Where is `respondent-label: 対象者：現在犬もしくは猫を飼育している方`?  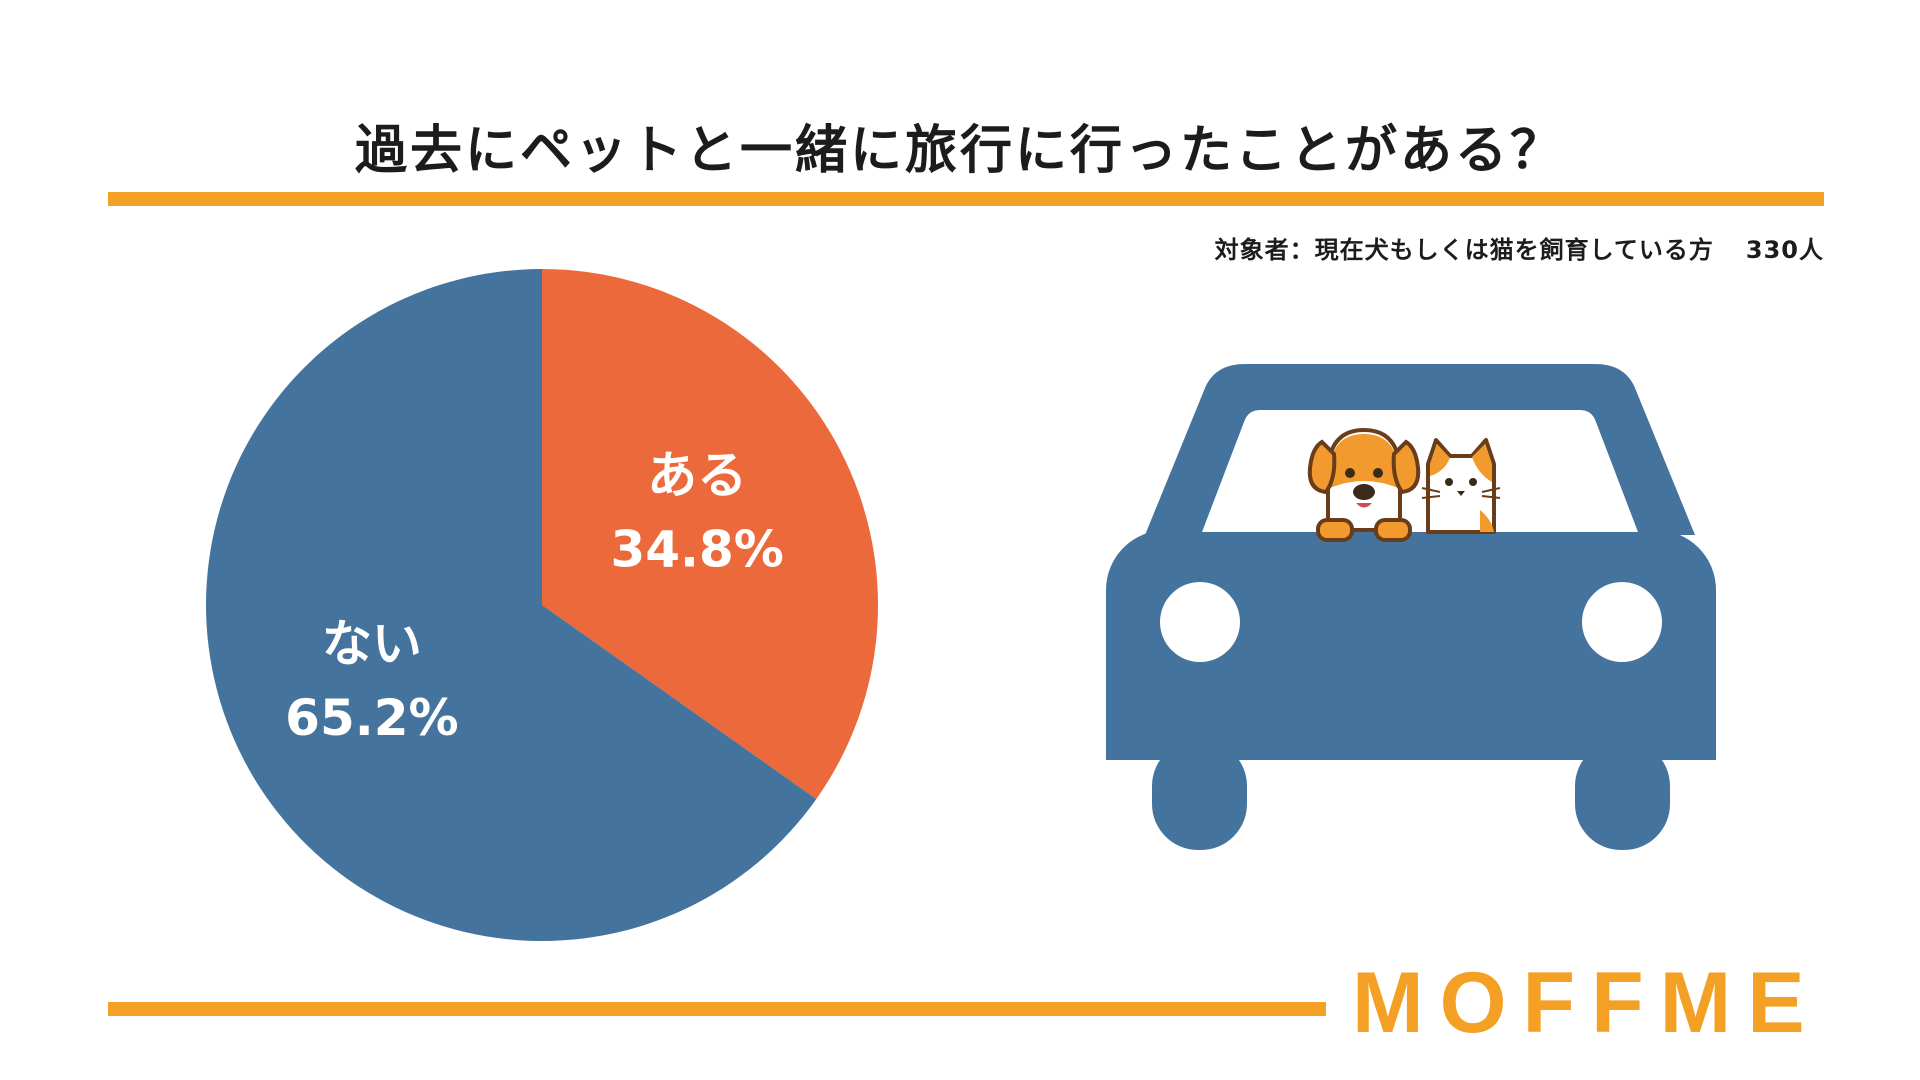
respondent-label: 対象者：現在犬もしくは猫を飼育している方 is located at coordinates (1464, 250).